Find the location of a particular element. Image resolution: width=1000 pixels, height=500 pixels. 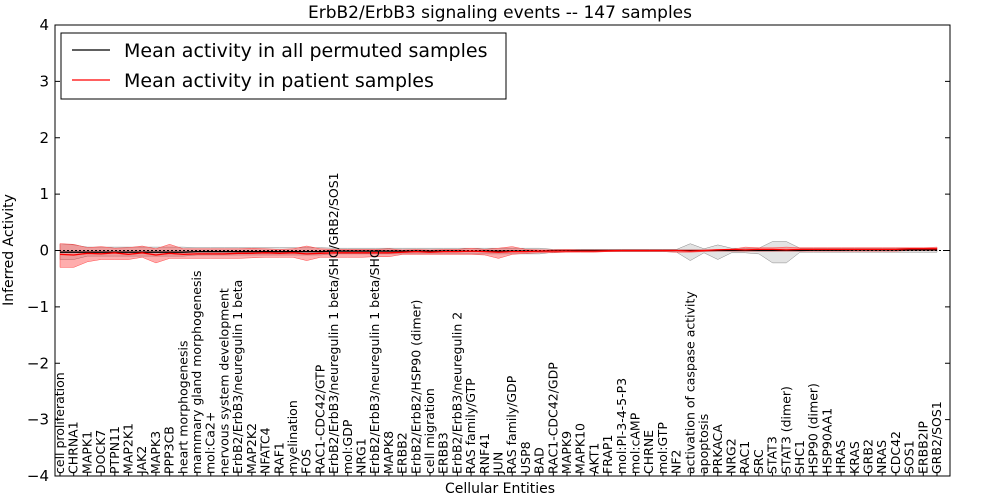

x-tick-label: PTPN11 is located at coordinates (114, 450).